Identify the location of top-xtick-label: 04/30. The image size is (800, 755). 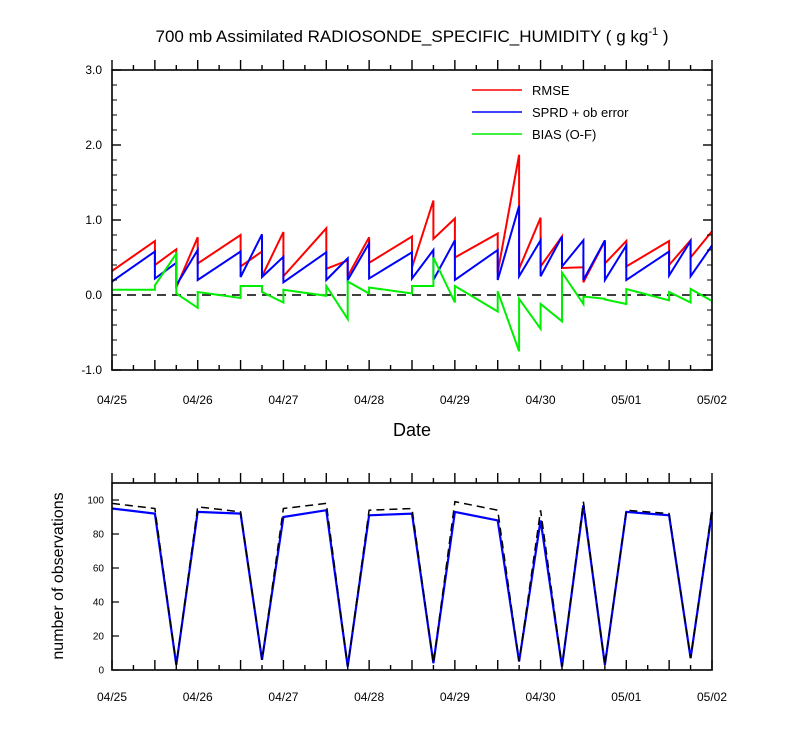
(541, 400).